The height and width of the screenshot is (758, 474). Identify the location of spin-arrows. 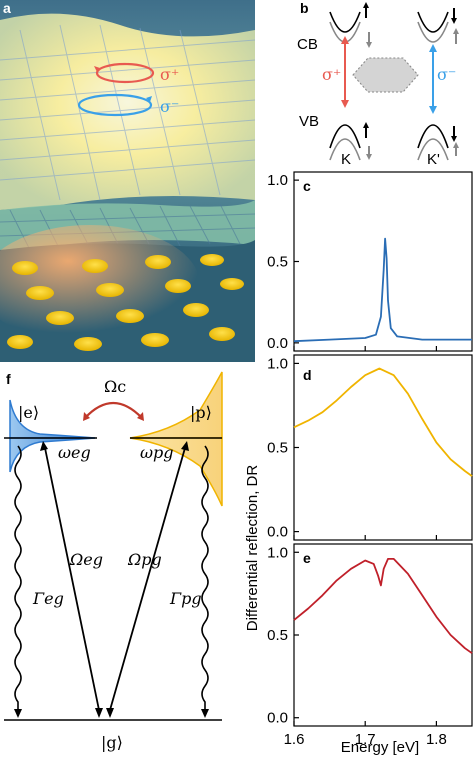
(411, 81).